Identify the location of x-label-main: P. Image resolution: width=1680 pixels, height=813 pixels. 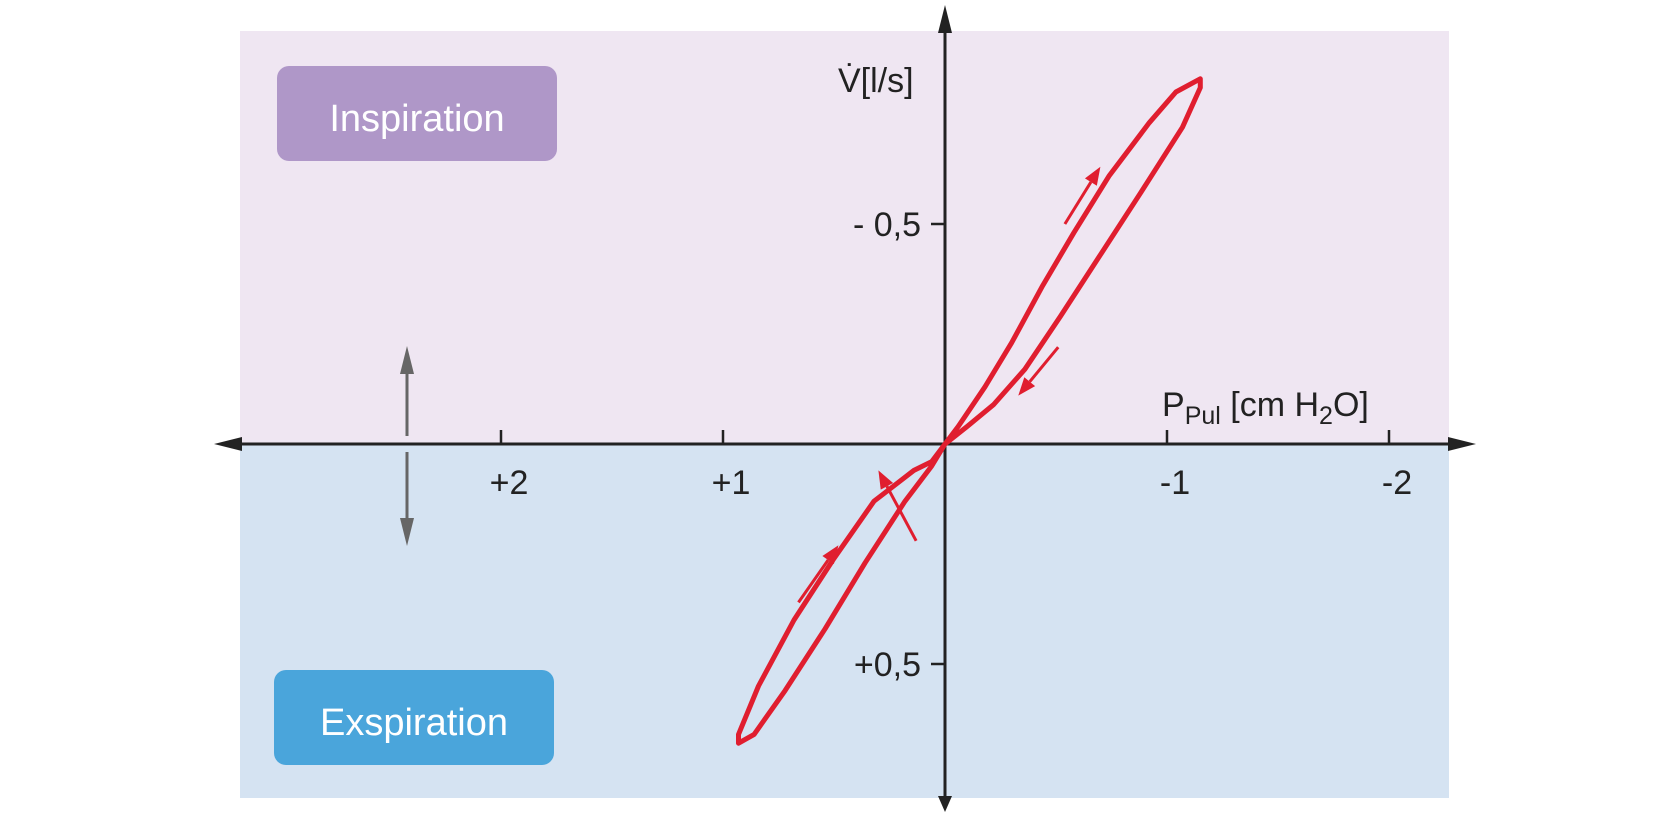
(1173, 405).